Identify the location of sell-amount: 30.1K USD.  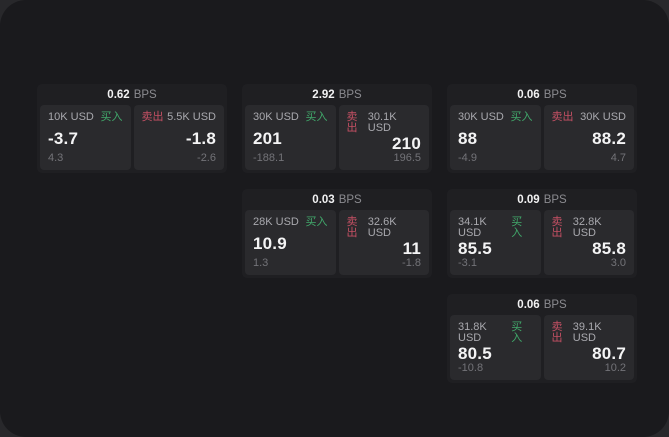
(382, 122).